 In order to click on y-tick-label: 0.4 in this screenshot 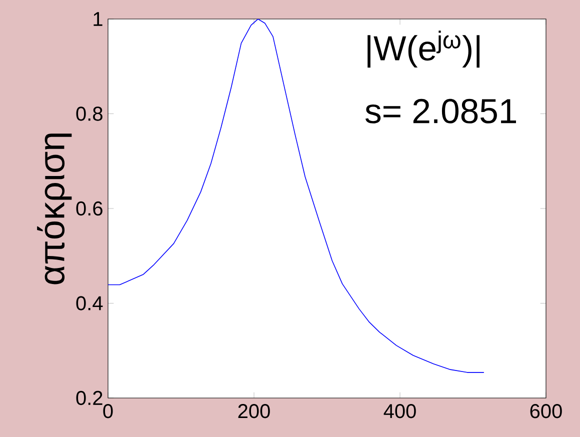, I will do `click(89, 303)`.